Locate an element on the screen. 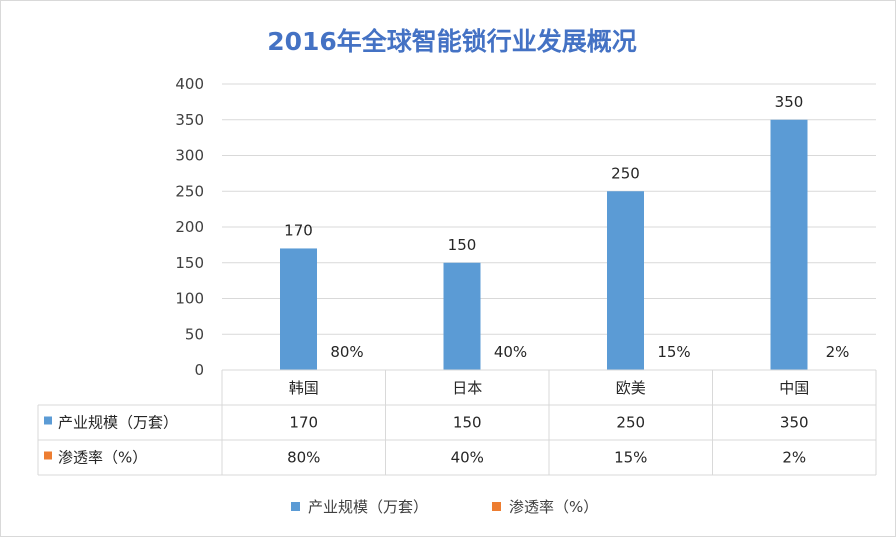  legend-swatch-rate is located at coordinates (496, 506).